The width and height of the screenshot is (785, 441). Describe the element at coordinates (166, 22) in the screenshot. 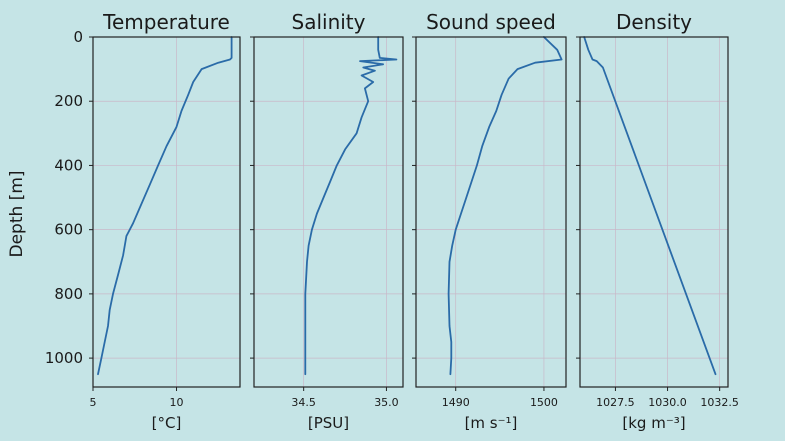

I see `panel-title: Temperature` at that location.